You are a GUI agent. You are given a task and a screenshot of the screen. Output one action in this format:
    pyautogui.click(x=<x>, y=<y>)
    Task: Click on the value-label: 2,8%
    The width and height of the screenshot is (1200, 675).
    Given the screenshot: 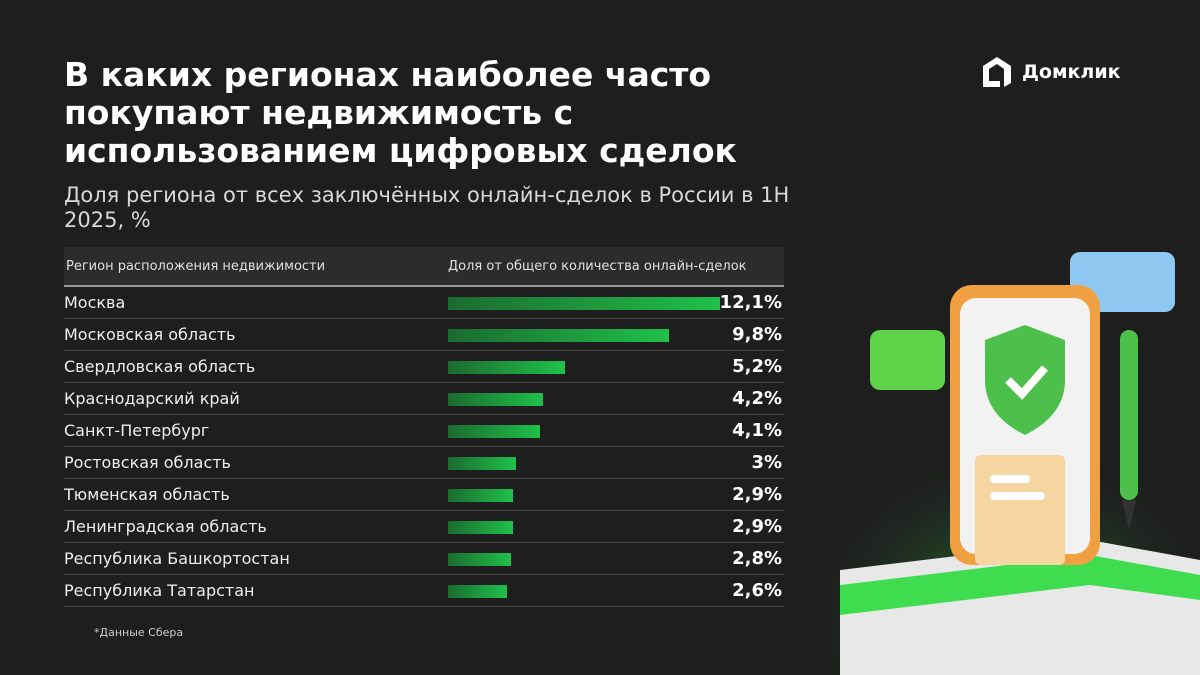 What is the action you would take?
    pyautogui.click(x=757, y=558)
    